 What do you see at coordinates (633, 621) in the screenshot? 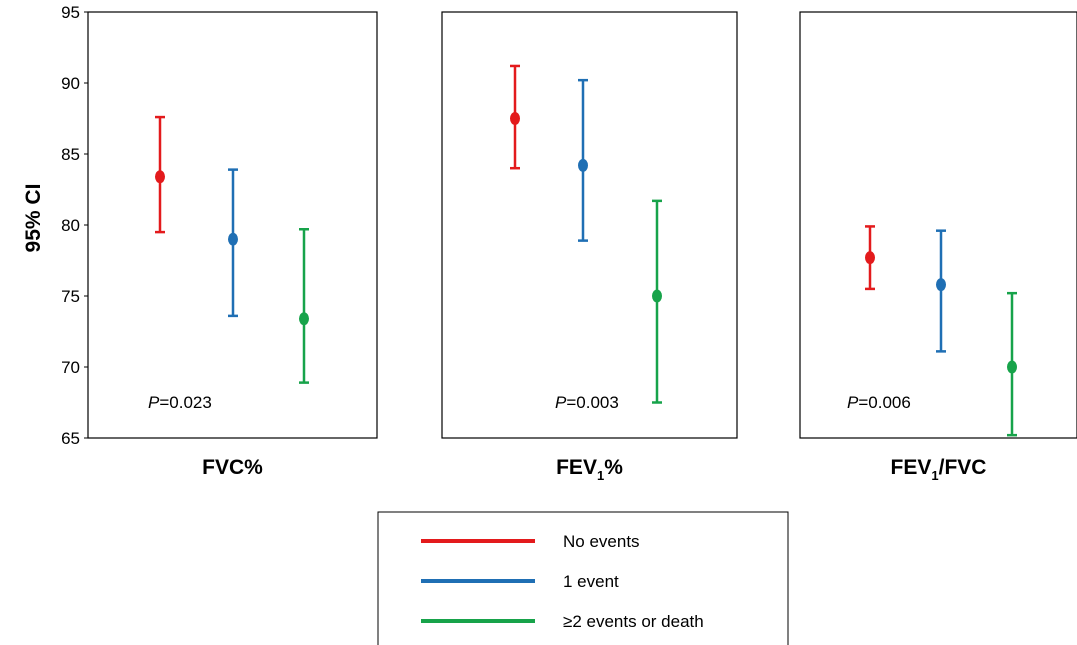
I see `legend-label: ≥2 events or death` at bounding box center [633, 621].